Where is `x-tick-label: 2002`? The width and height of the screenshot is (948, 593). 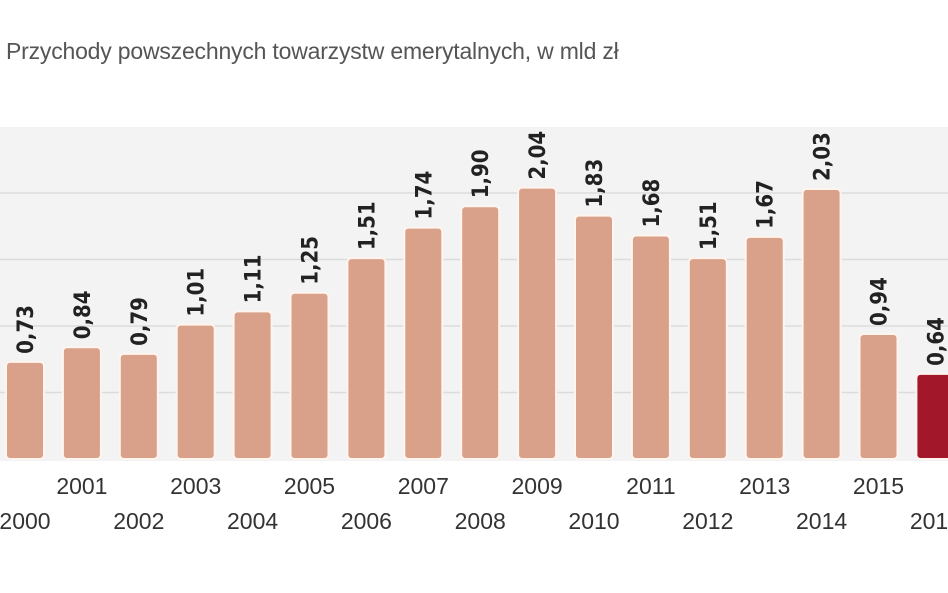 x-tick-label: 2002 is located at coordinates (138, 521).